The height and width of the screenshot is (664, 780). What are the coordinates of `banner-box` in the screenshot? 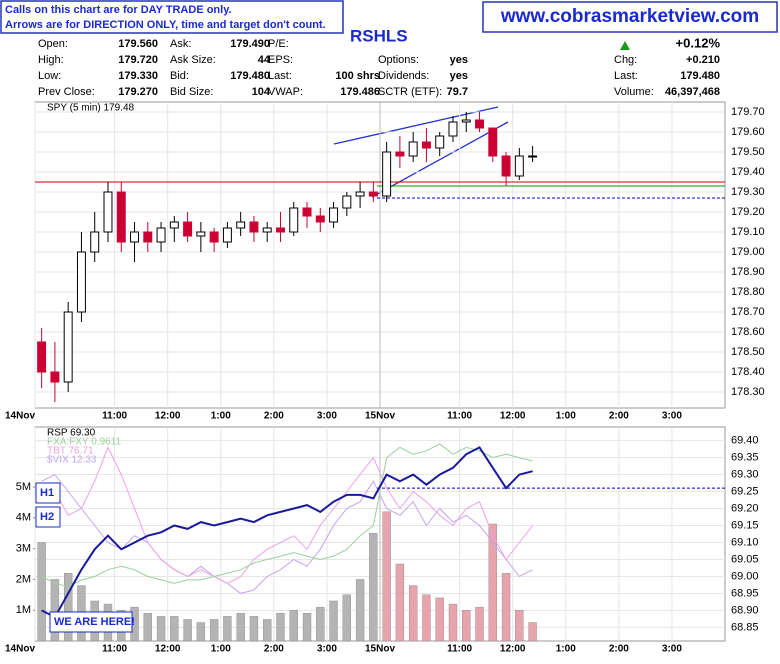 It's located at (172, 17).